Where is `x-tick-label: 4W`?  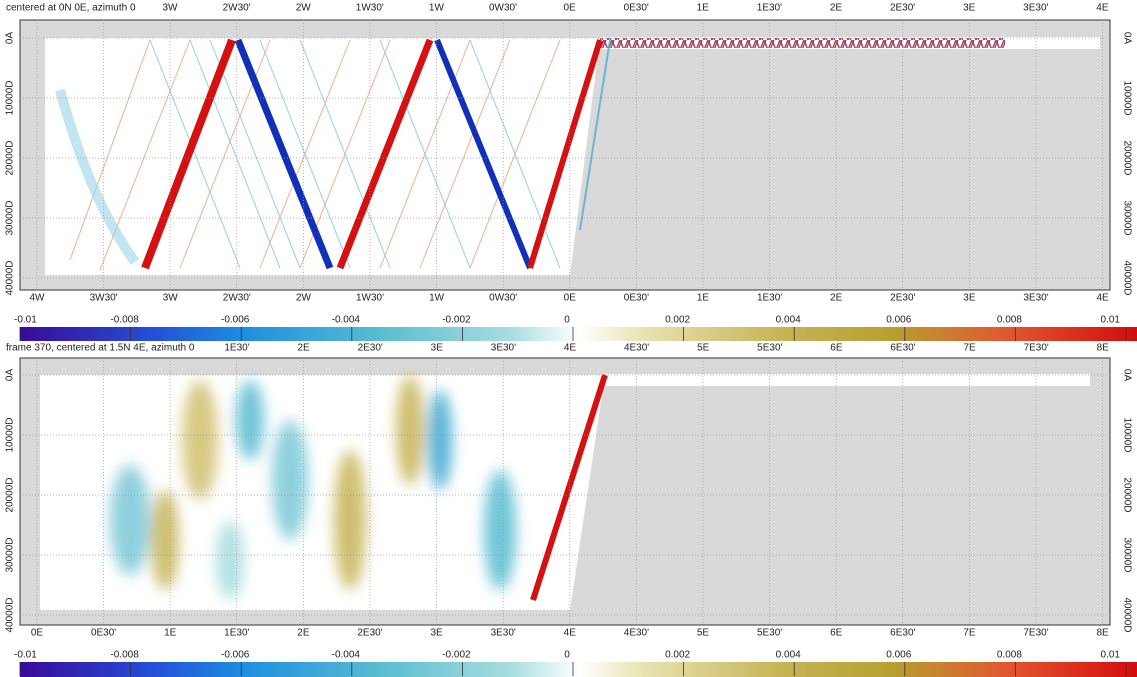
x-tick-label: 4W is located at coordinates (38, 298).